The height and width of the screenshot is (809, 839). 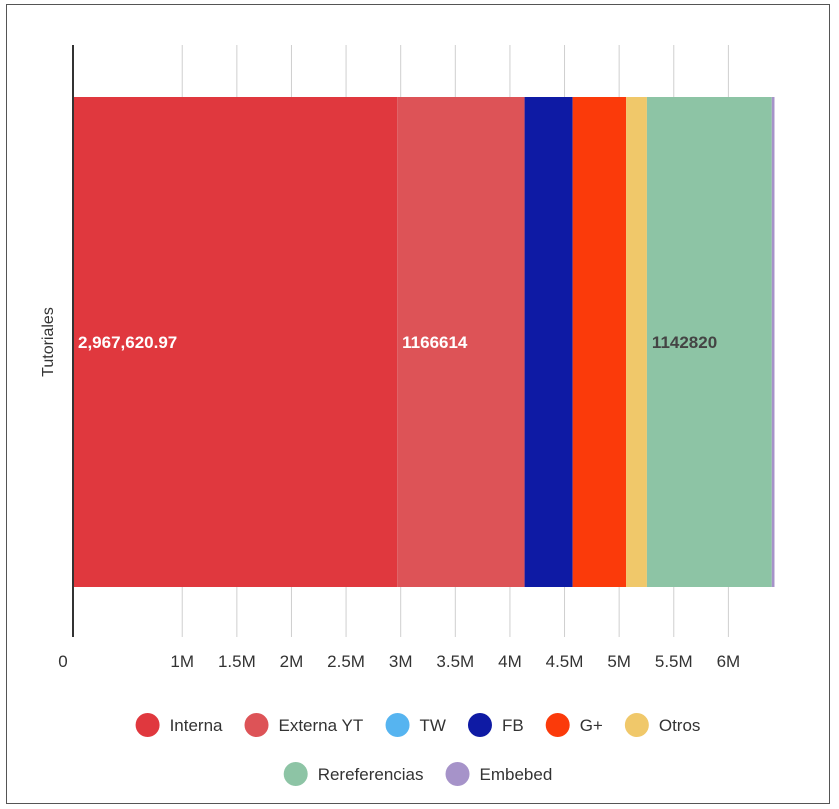 I want to click on bar-segment-embebed, so click(x=773, y=342).